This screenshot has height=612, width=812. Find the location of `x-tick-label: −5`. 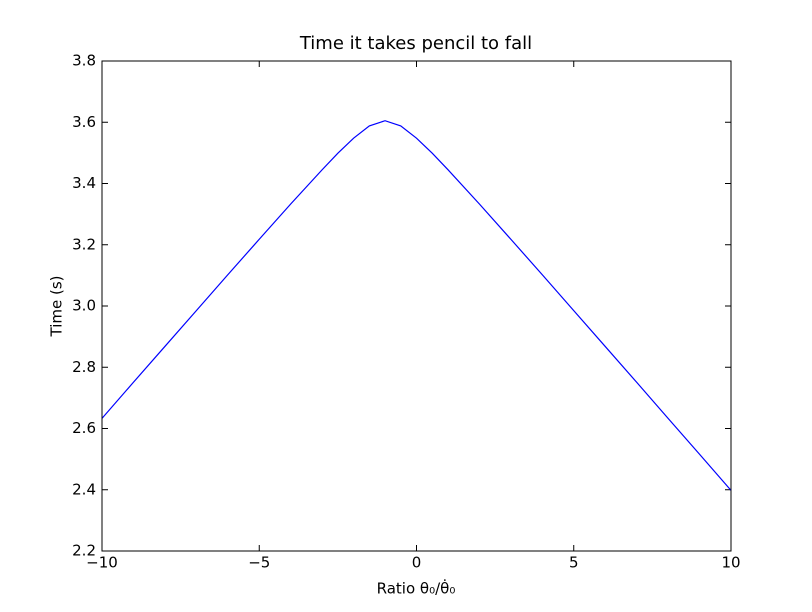

x-tick-label: −5 is located at coordinates (259, 563).